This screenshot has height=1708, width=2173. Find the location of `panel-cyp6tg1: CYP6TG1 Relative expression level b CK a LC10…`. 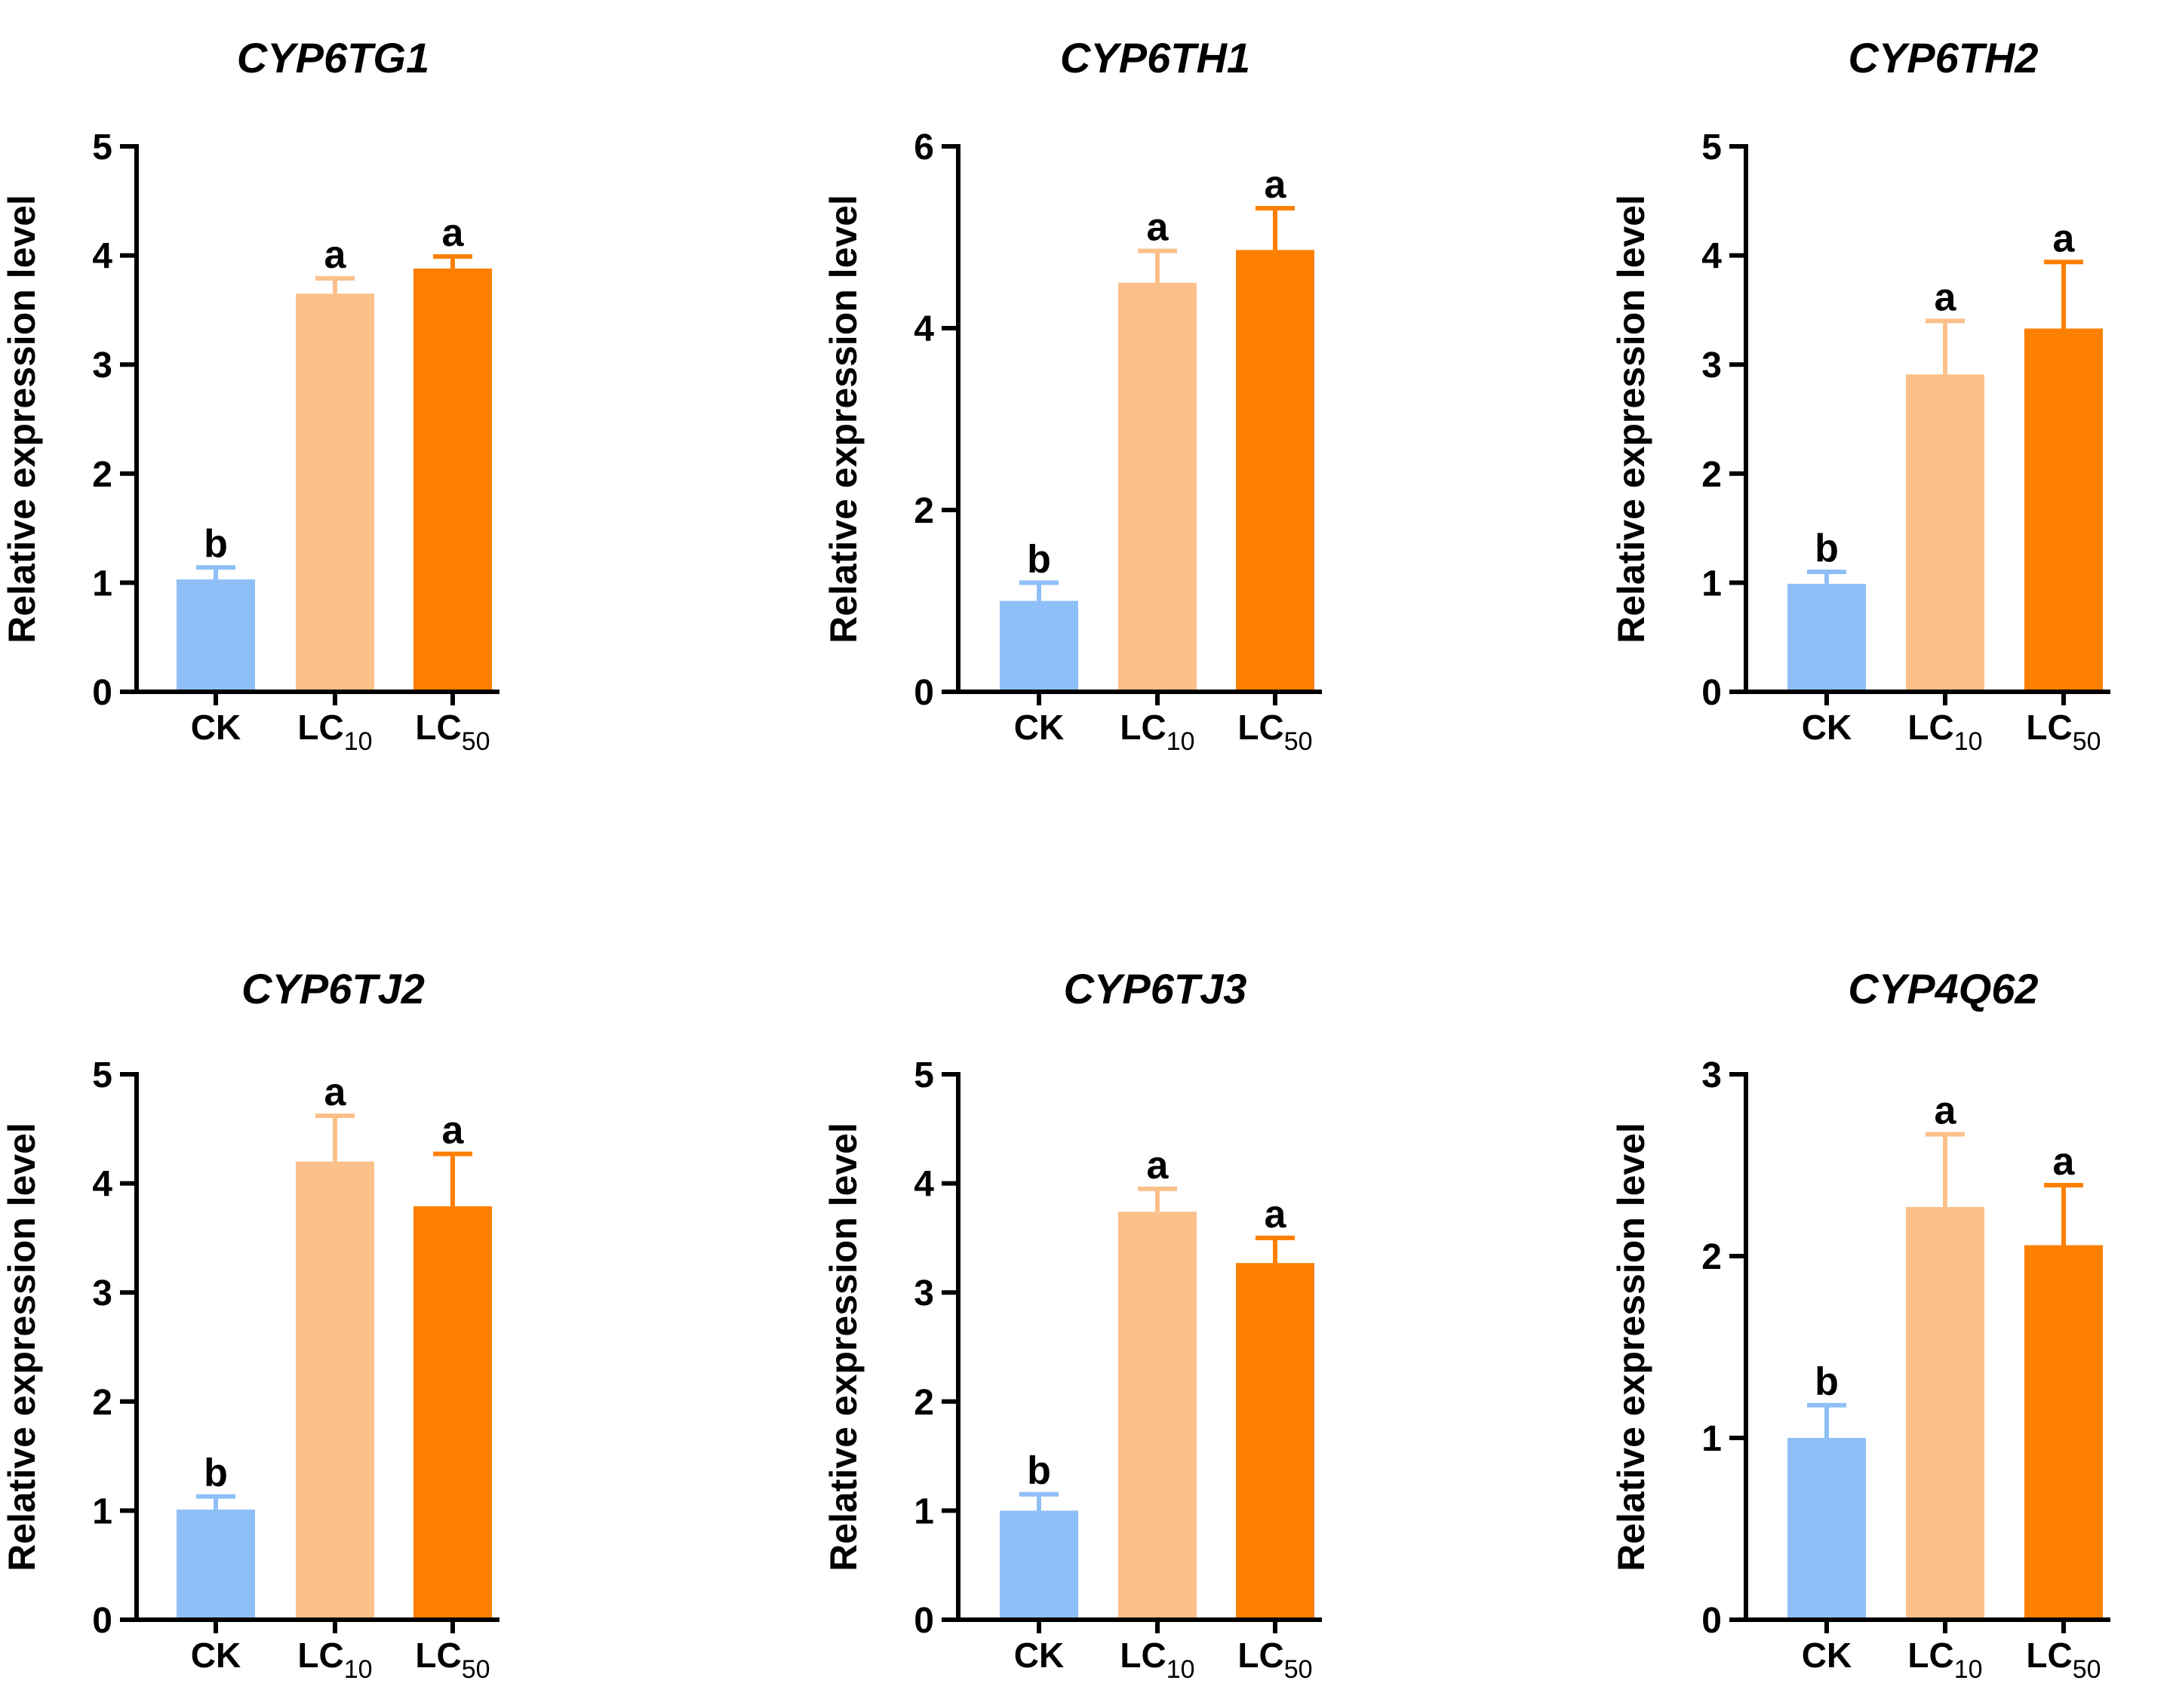

panel-cyp6tg1: CYP6TG1 Relative expression level b CK a LC10… is located at coordinates (250, 395).